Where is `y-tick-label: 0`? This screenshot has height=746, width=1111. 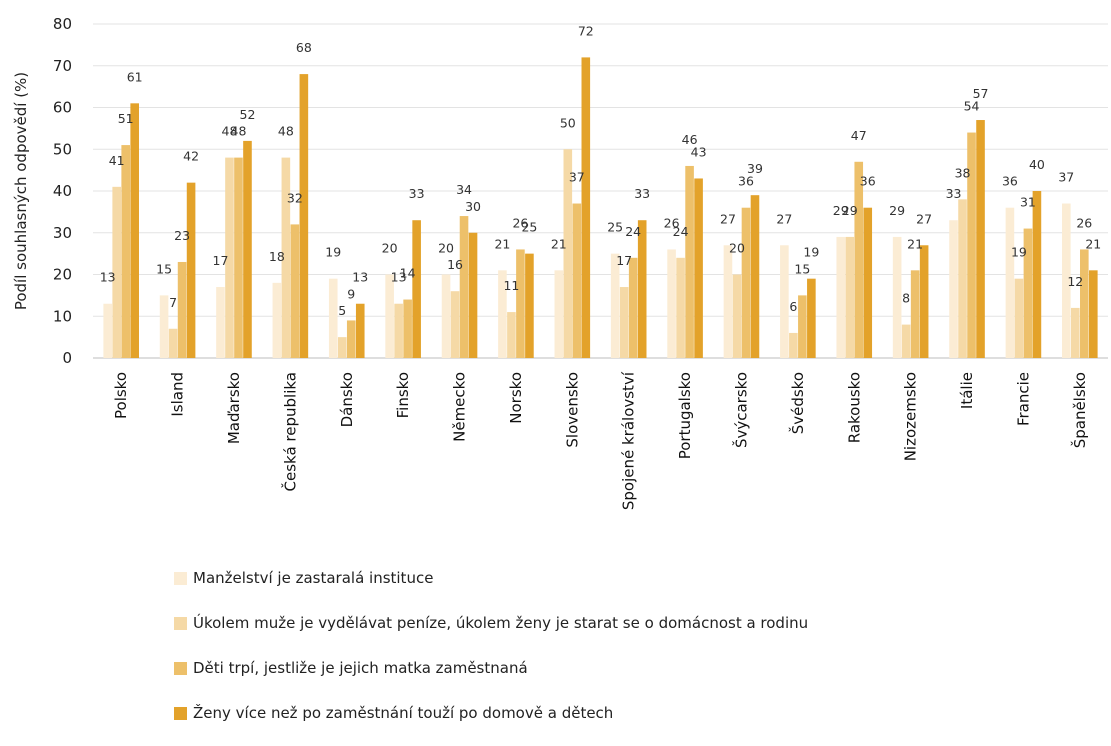 y-tick-label: 0 is located at coordinates (67, 358).